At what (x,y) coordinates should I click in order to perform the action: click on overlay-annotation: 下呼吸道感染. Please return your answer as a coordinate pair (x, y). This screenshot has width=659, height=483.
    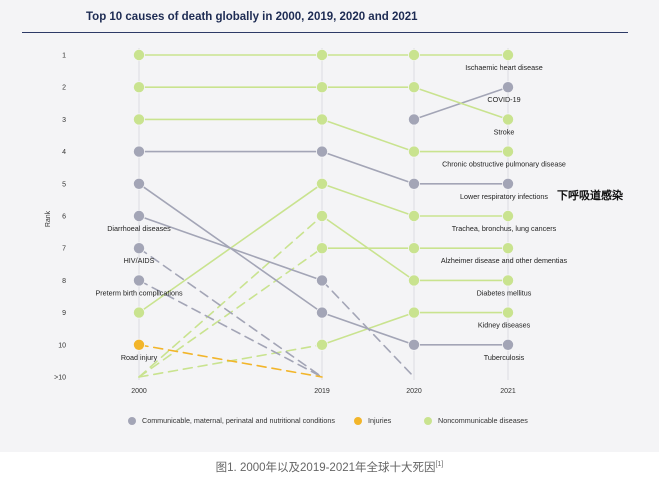
    Looking at the image, I should click on (590, 196).